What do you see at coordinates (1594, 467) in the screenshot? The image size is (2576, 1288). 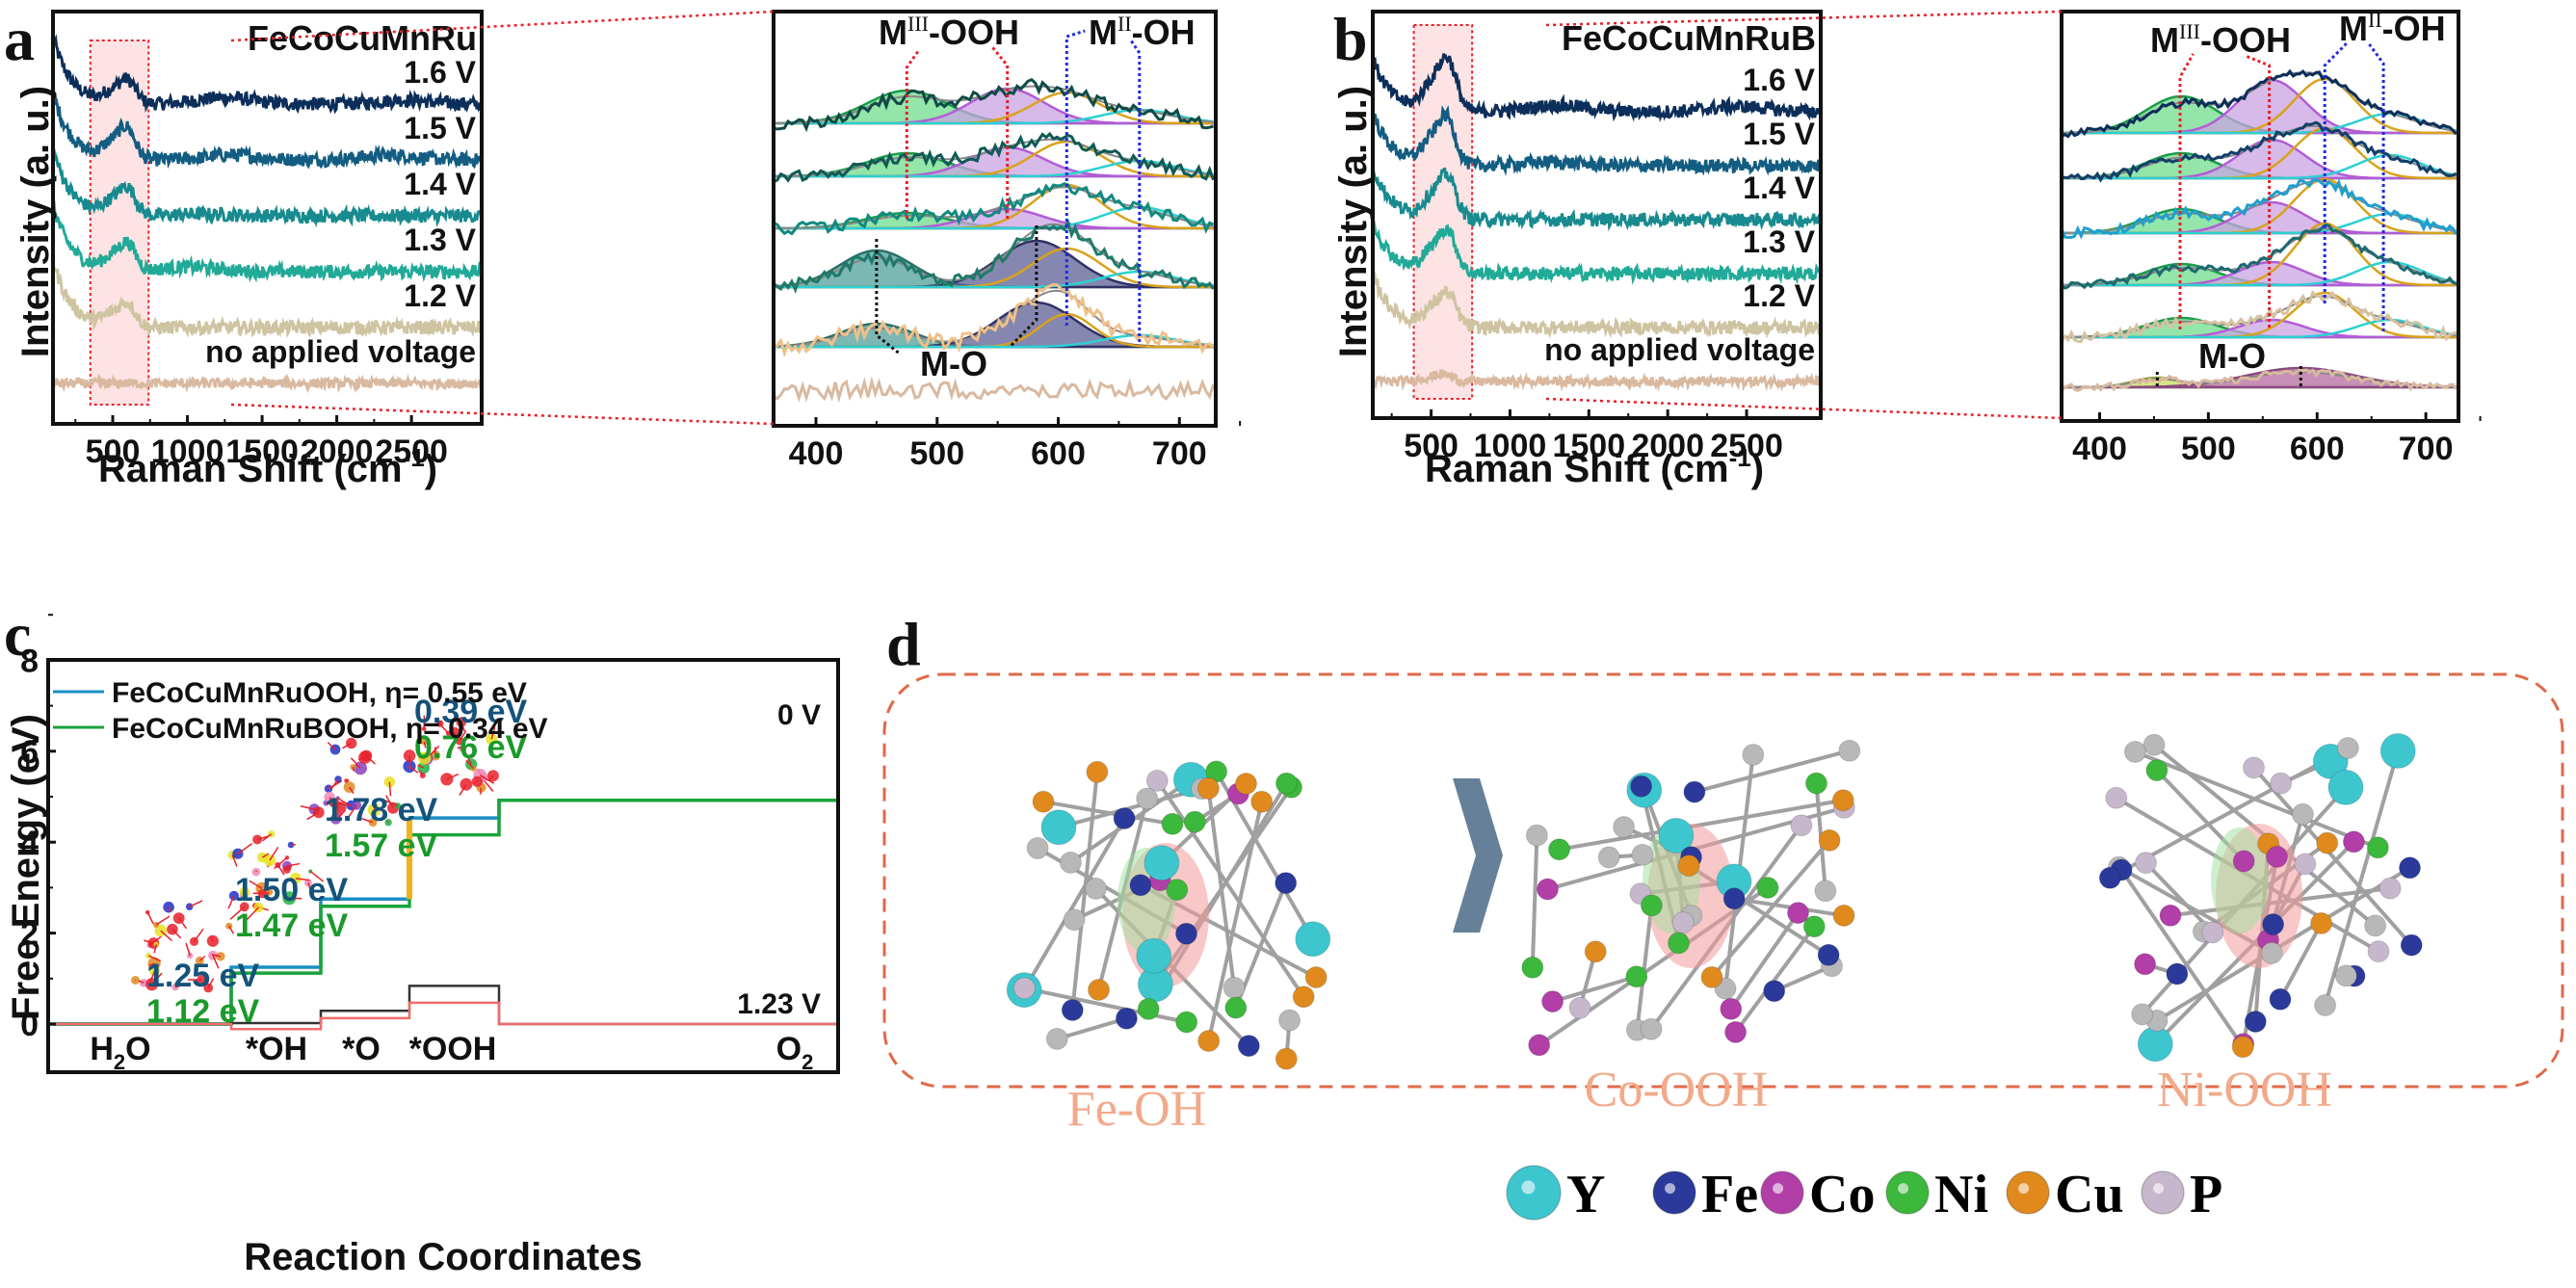 I see `x-axis-label: Raman Shift (cm-1)` at bounding box center [1594, 467].